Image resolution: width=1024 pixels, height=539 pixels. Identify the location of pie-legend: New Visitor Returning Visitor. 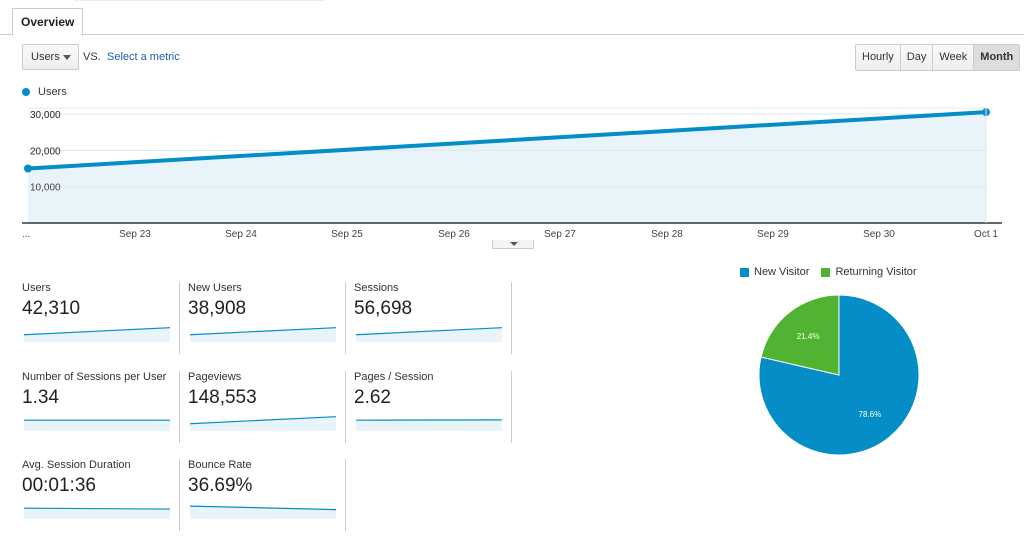
(834, 272).